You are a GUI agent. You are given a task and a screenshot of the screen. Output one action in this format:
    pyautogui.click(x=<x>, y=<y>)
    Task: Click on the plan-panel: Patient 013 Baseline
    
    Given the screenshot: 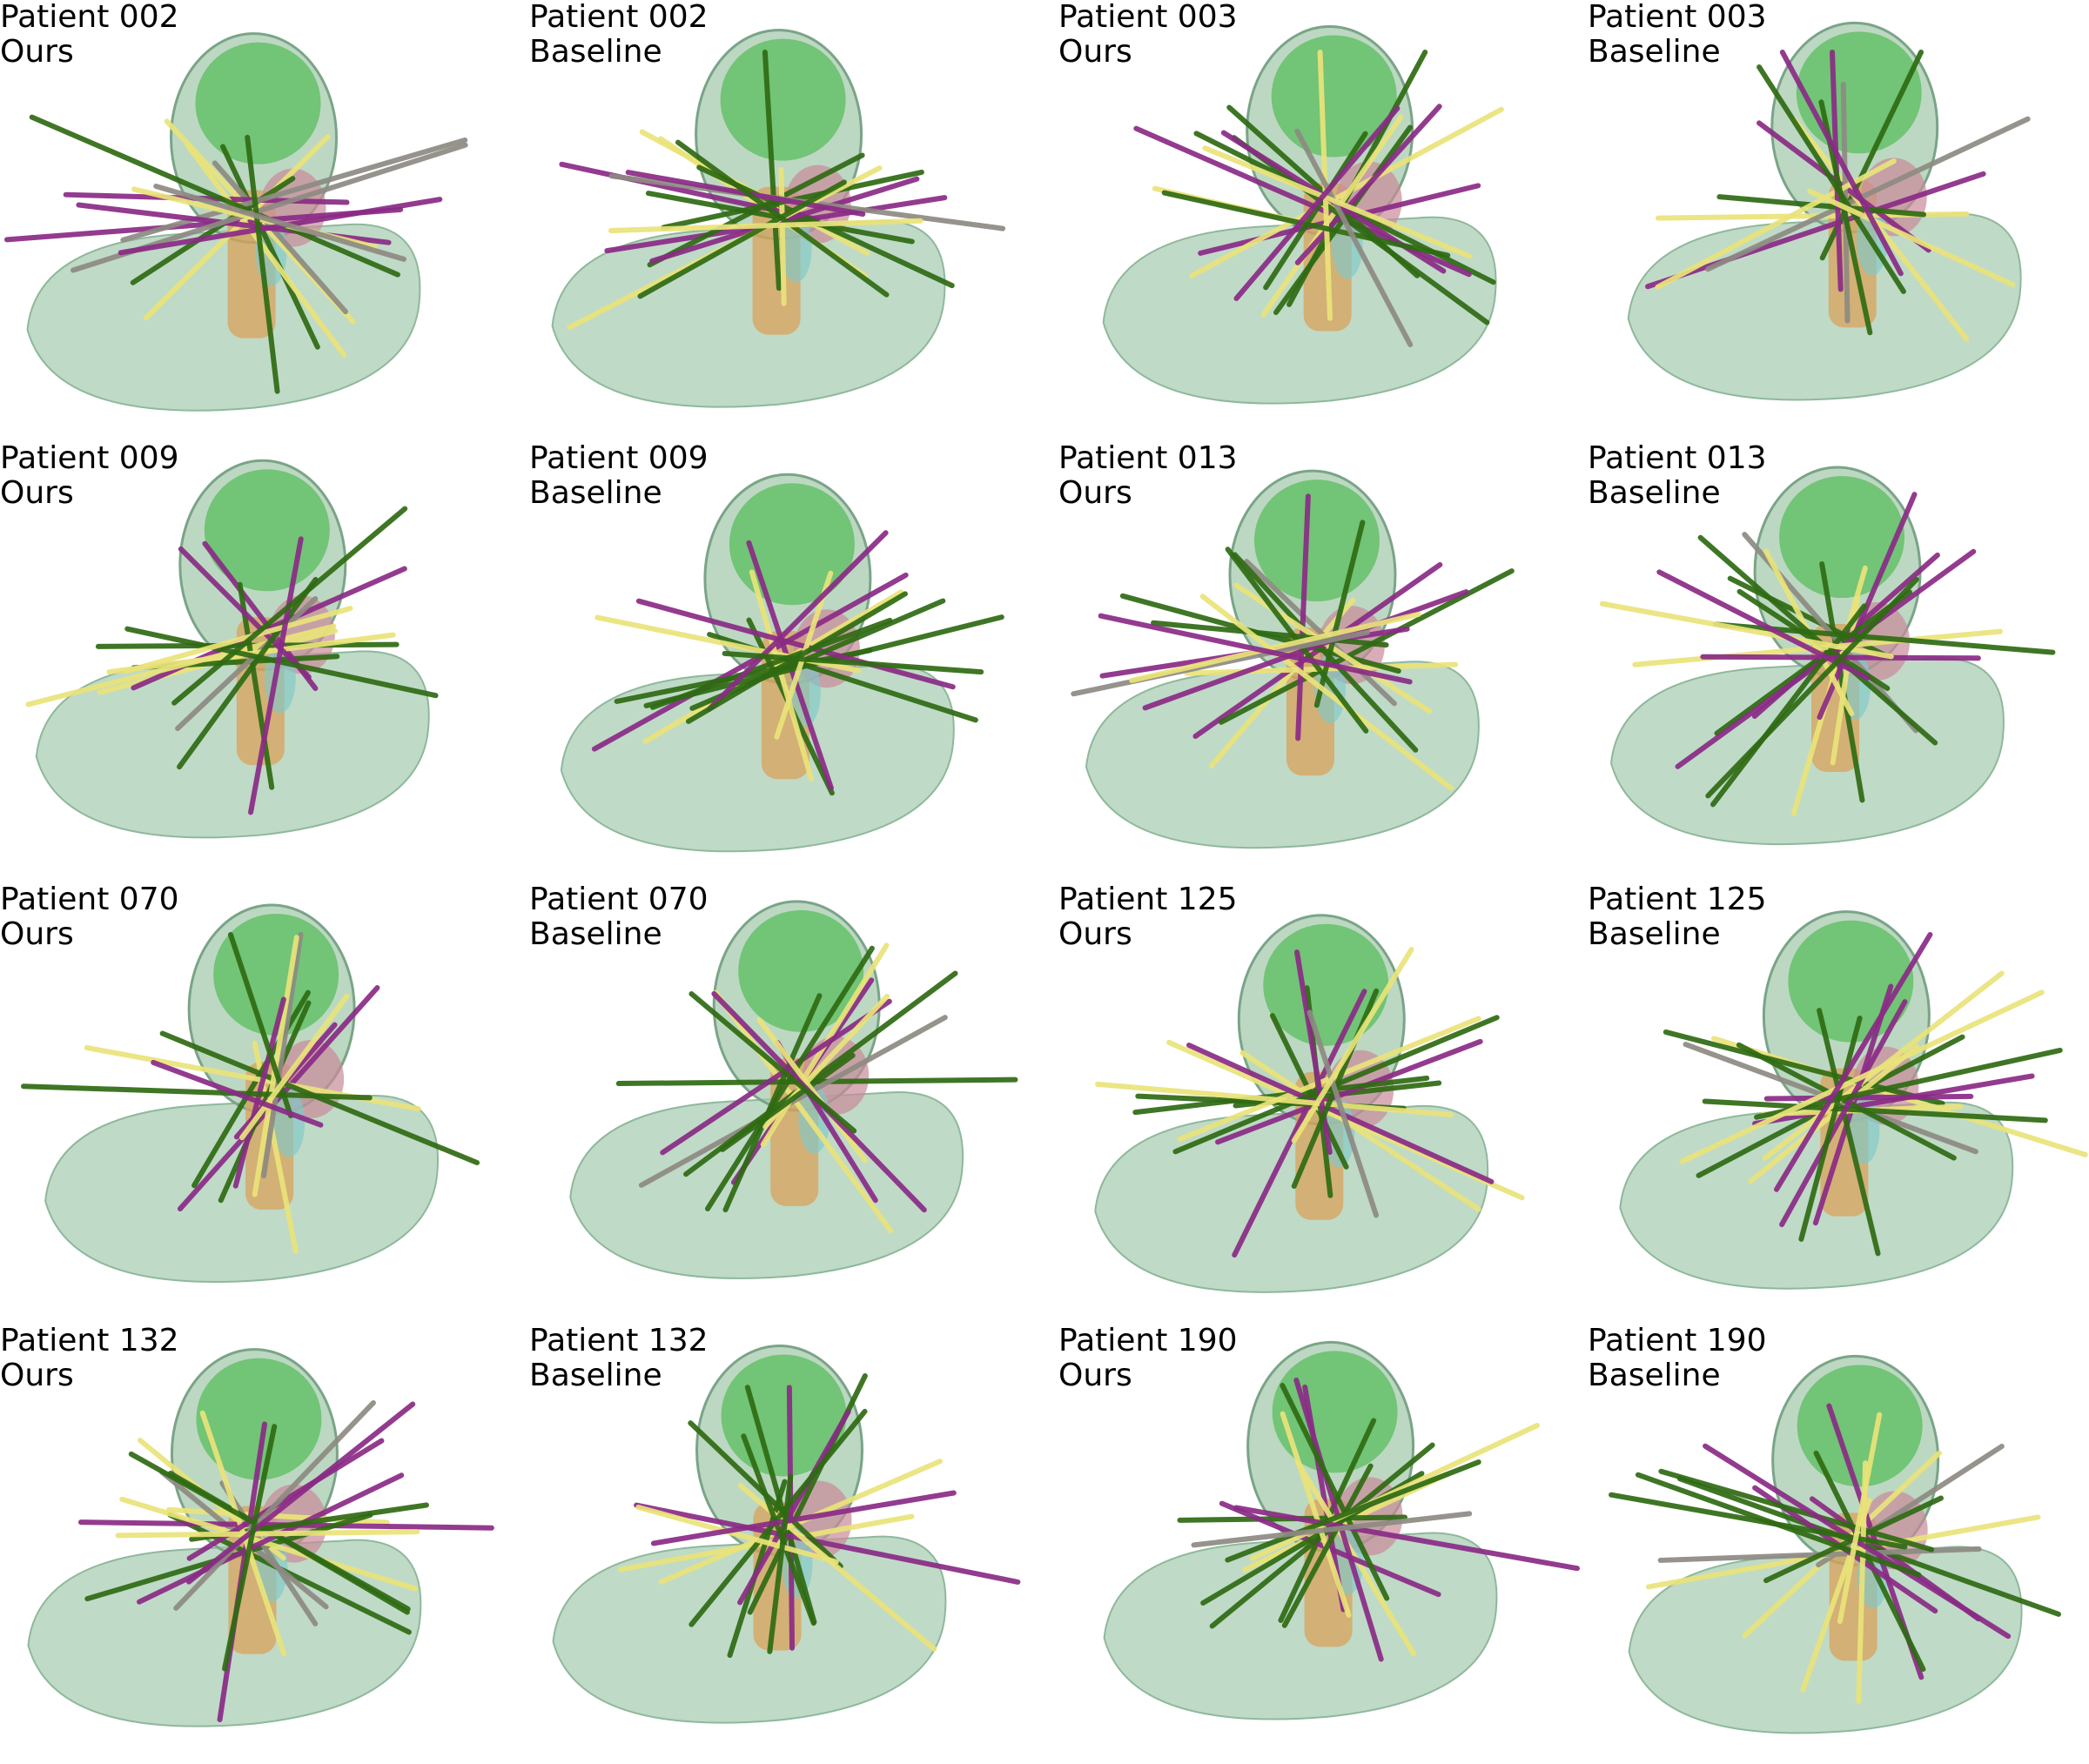 What is the action you would take?
    pyautogui.click(x=1838, y=661)
    